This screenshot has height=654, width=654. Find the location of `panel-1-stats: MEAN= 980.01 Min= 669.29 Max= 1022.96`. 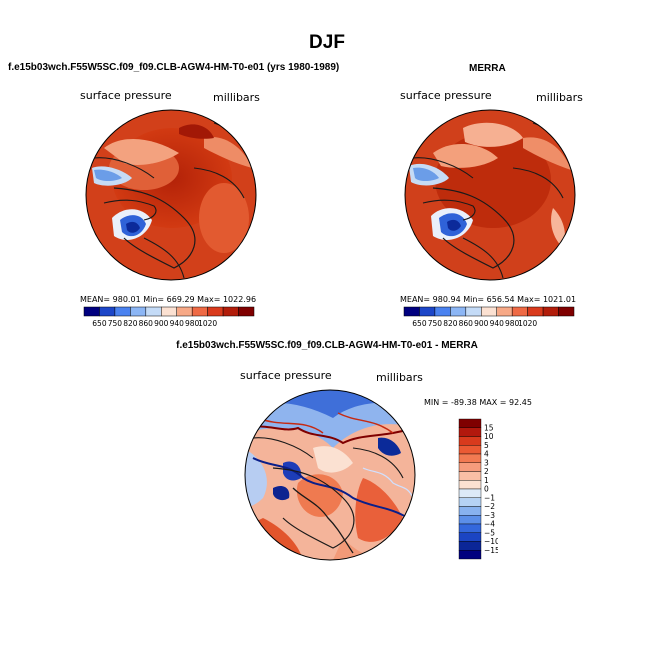

panel-1-stats: MEAN= 980.01 Min= 669.29 Max= 1022.96 is located at coordinates (168, 299).